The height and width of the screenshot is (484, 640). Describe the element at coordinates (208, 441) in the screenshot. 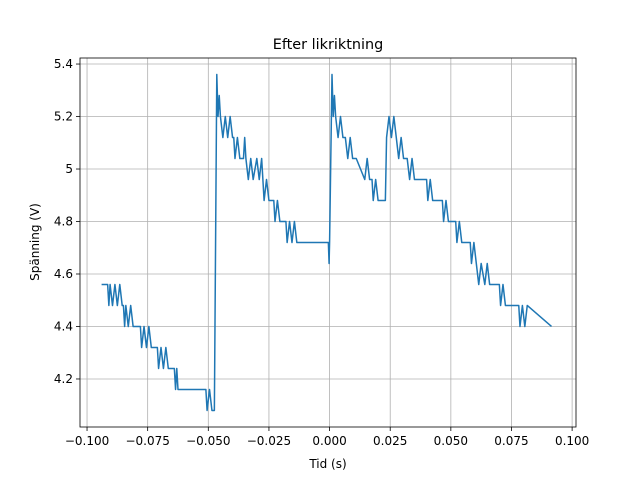

I see `x-tick-label: −0.050` at that location.